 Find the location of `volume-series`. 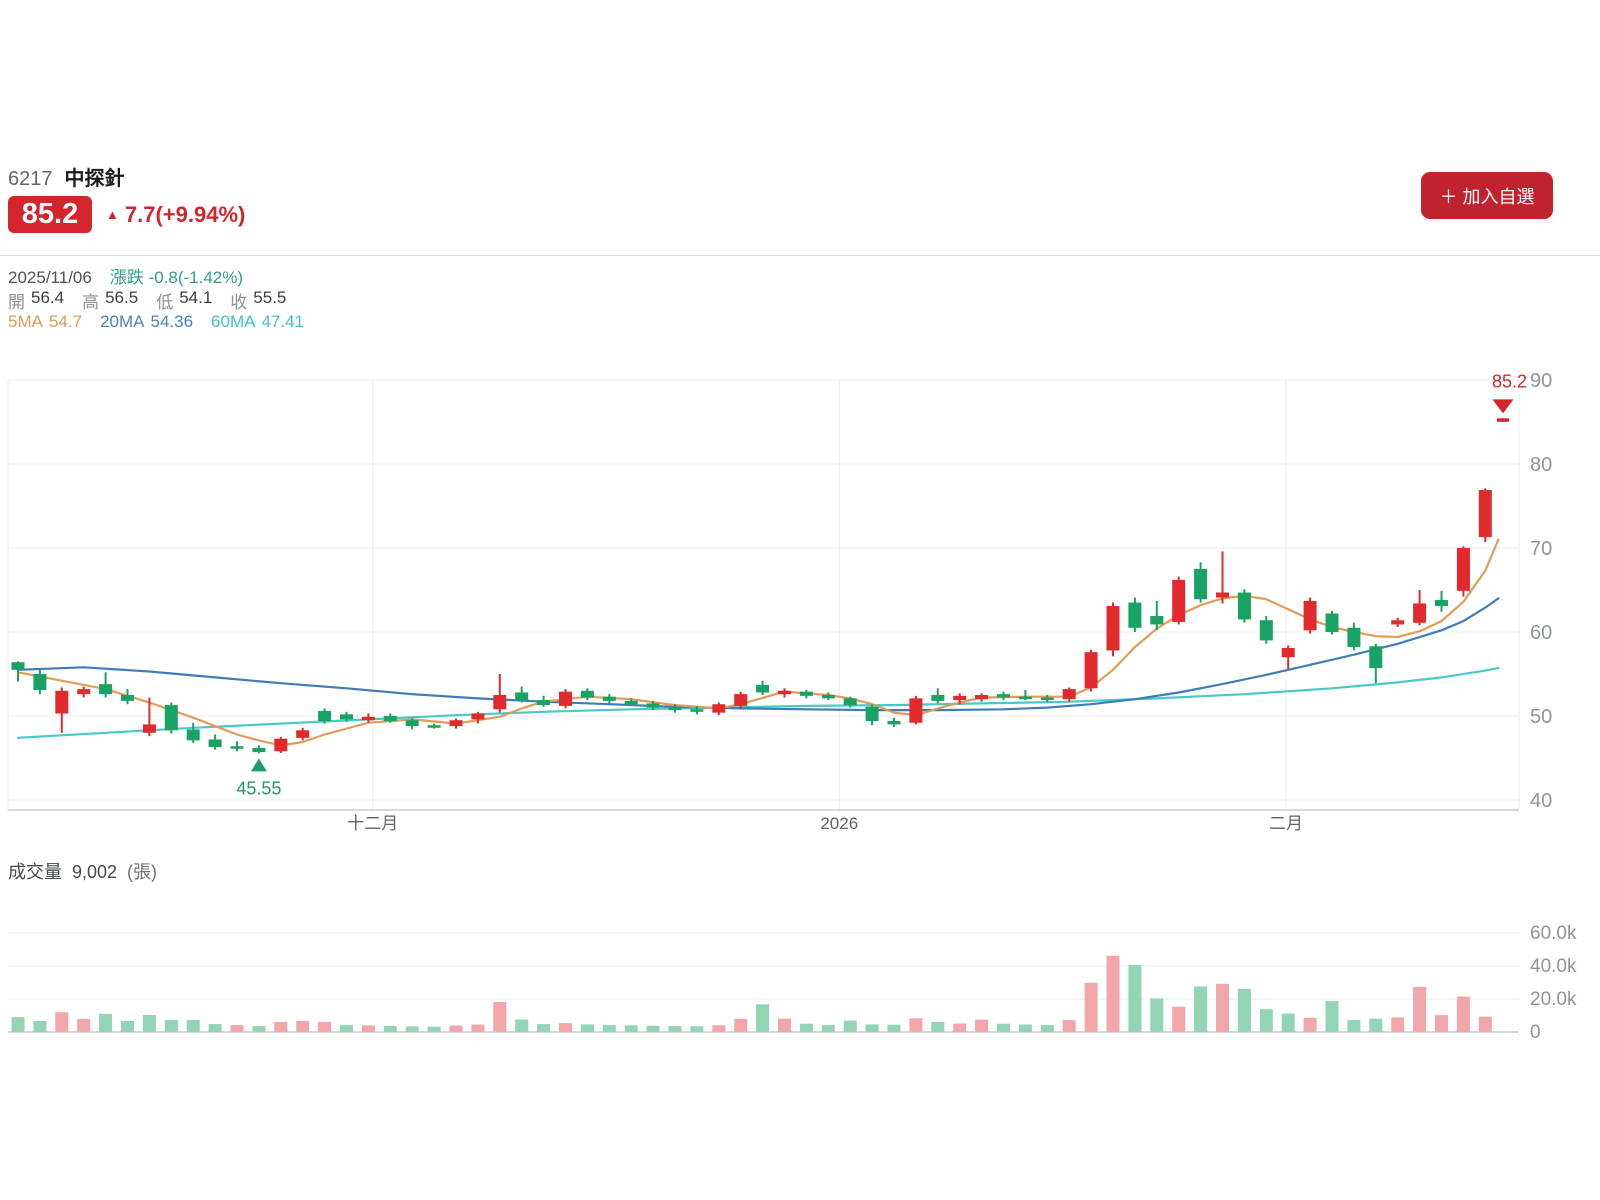

volume-series is located at coordinates (751, 993).